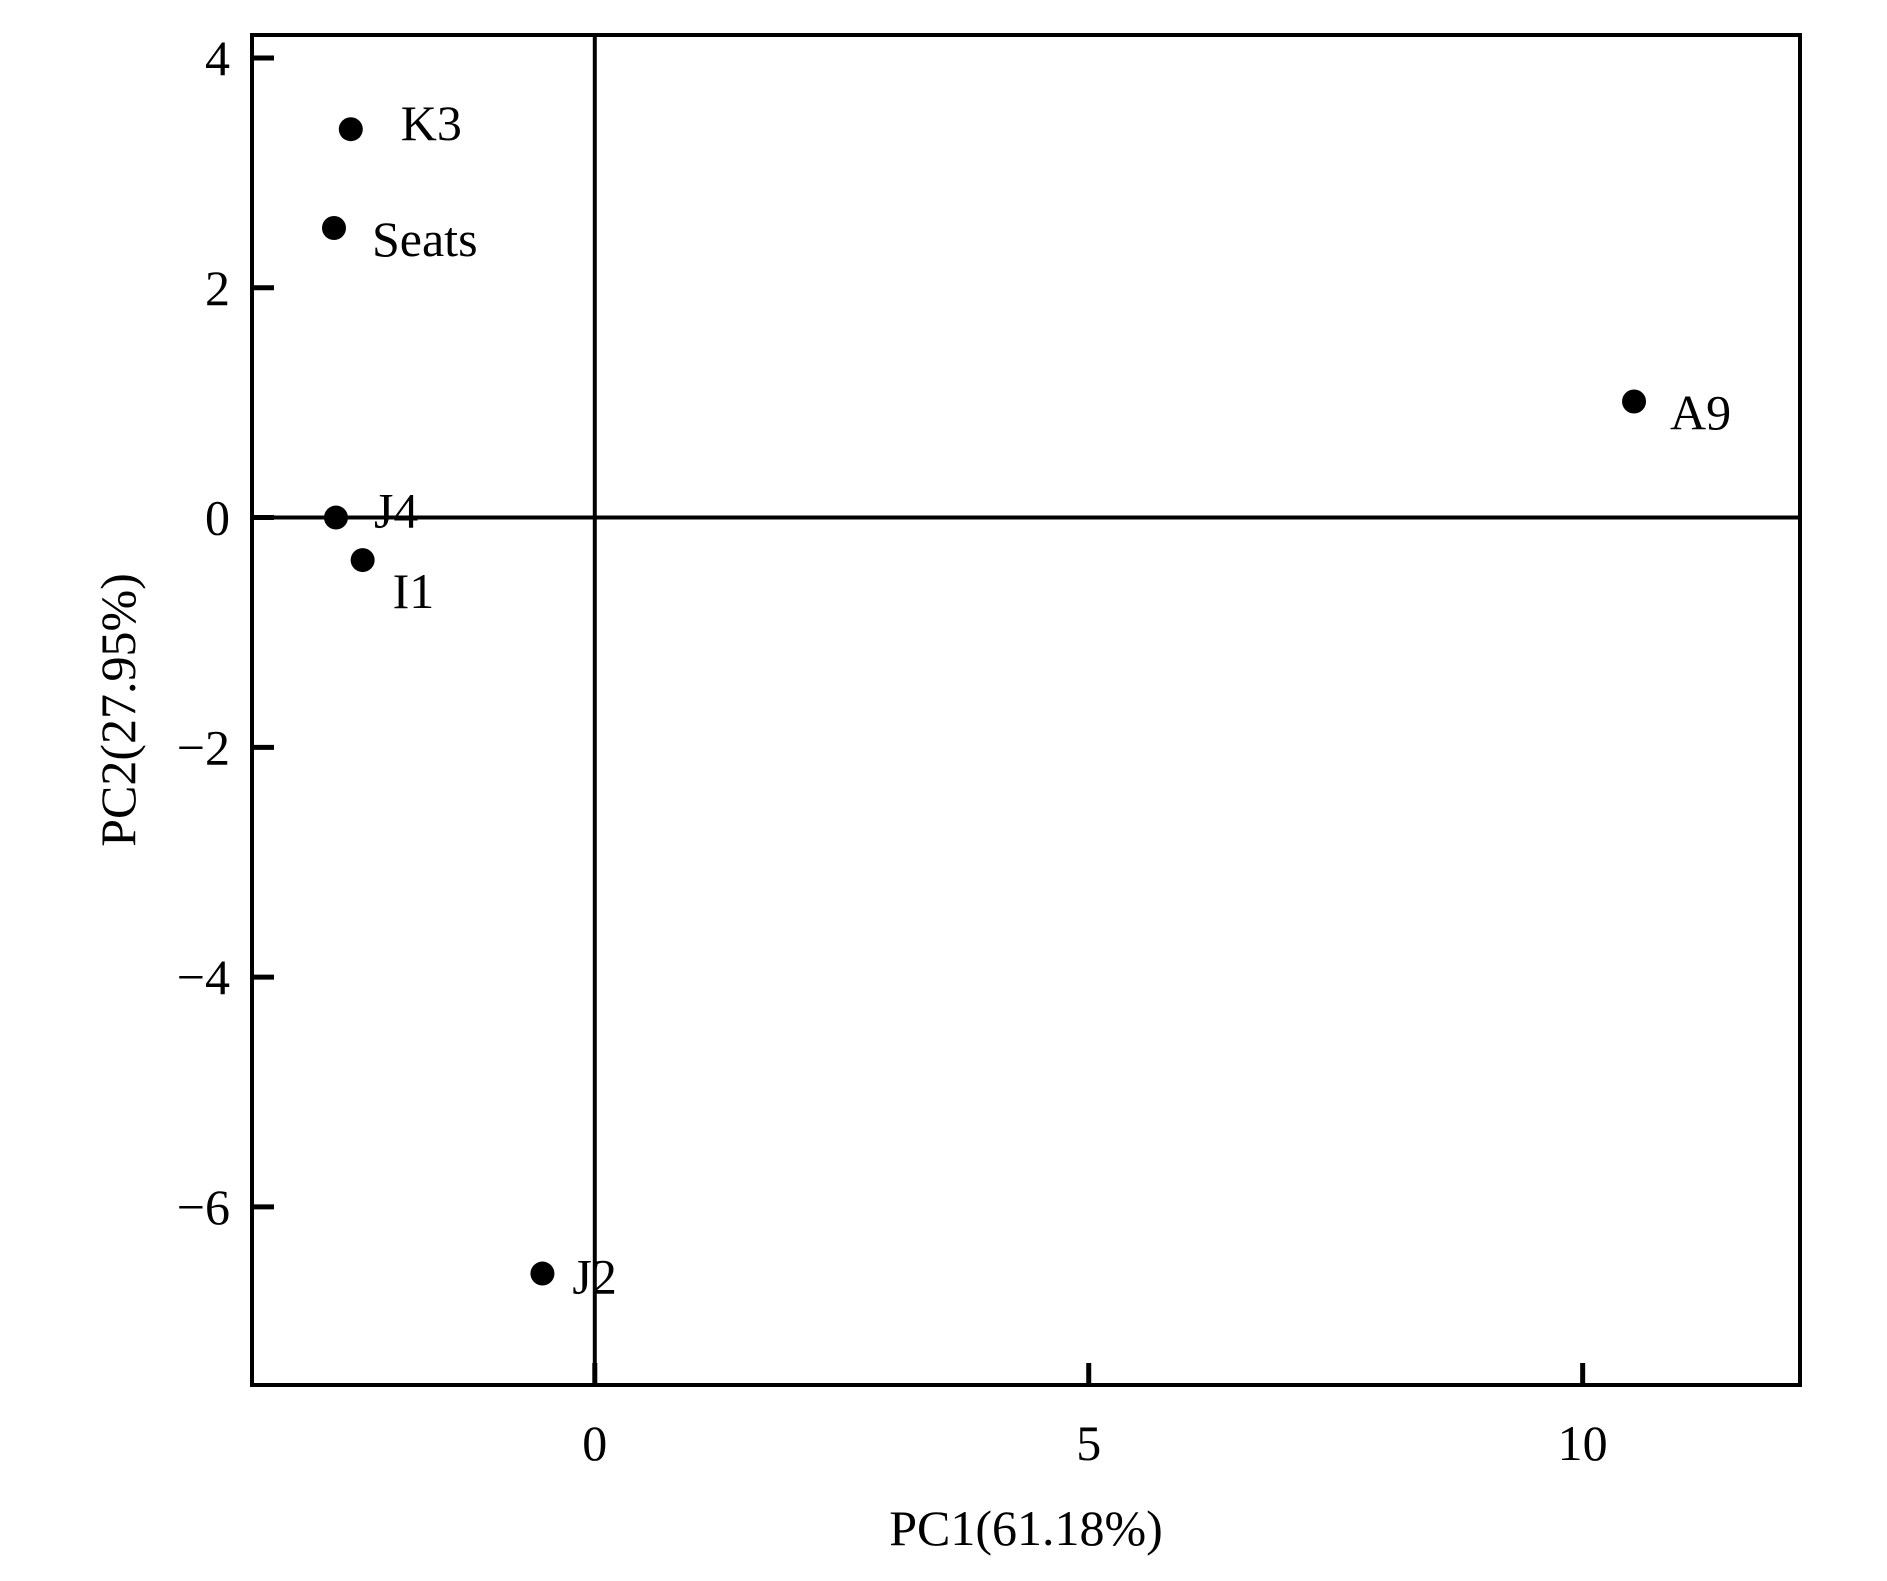 This screenshot has width=1887, height=1581. Describe the element at coordinates (431, 123) in the screenshot. I see `point-label-k3: K3` at that location.